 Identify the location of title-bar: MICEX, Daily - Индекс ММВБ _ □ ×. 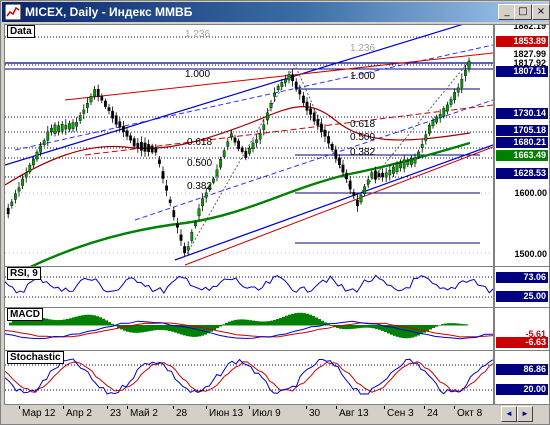
(276, 12).